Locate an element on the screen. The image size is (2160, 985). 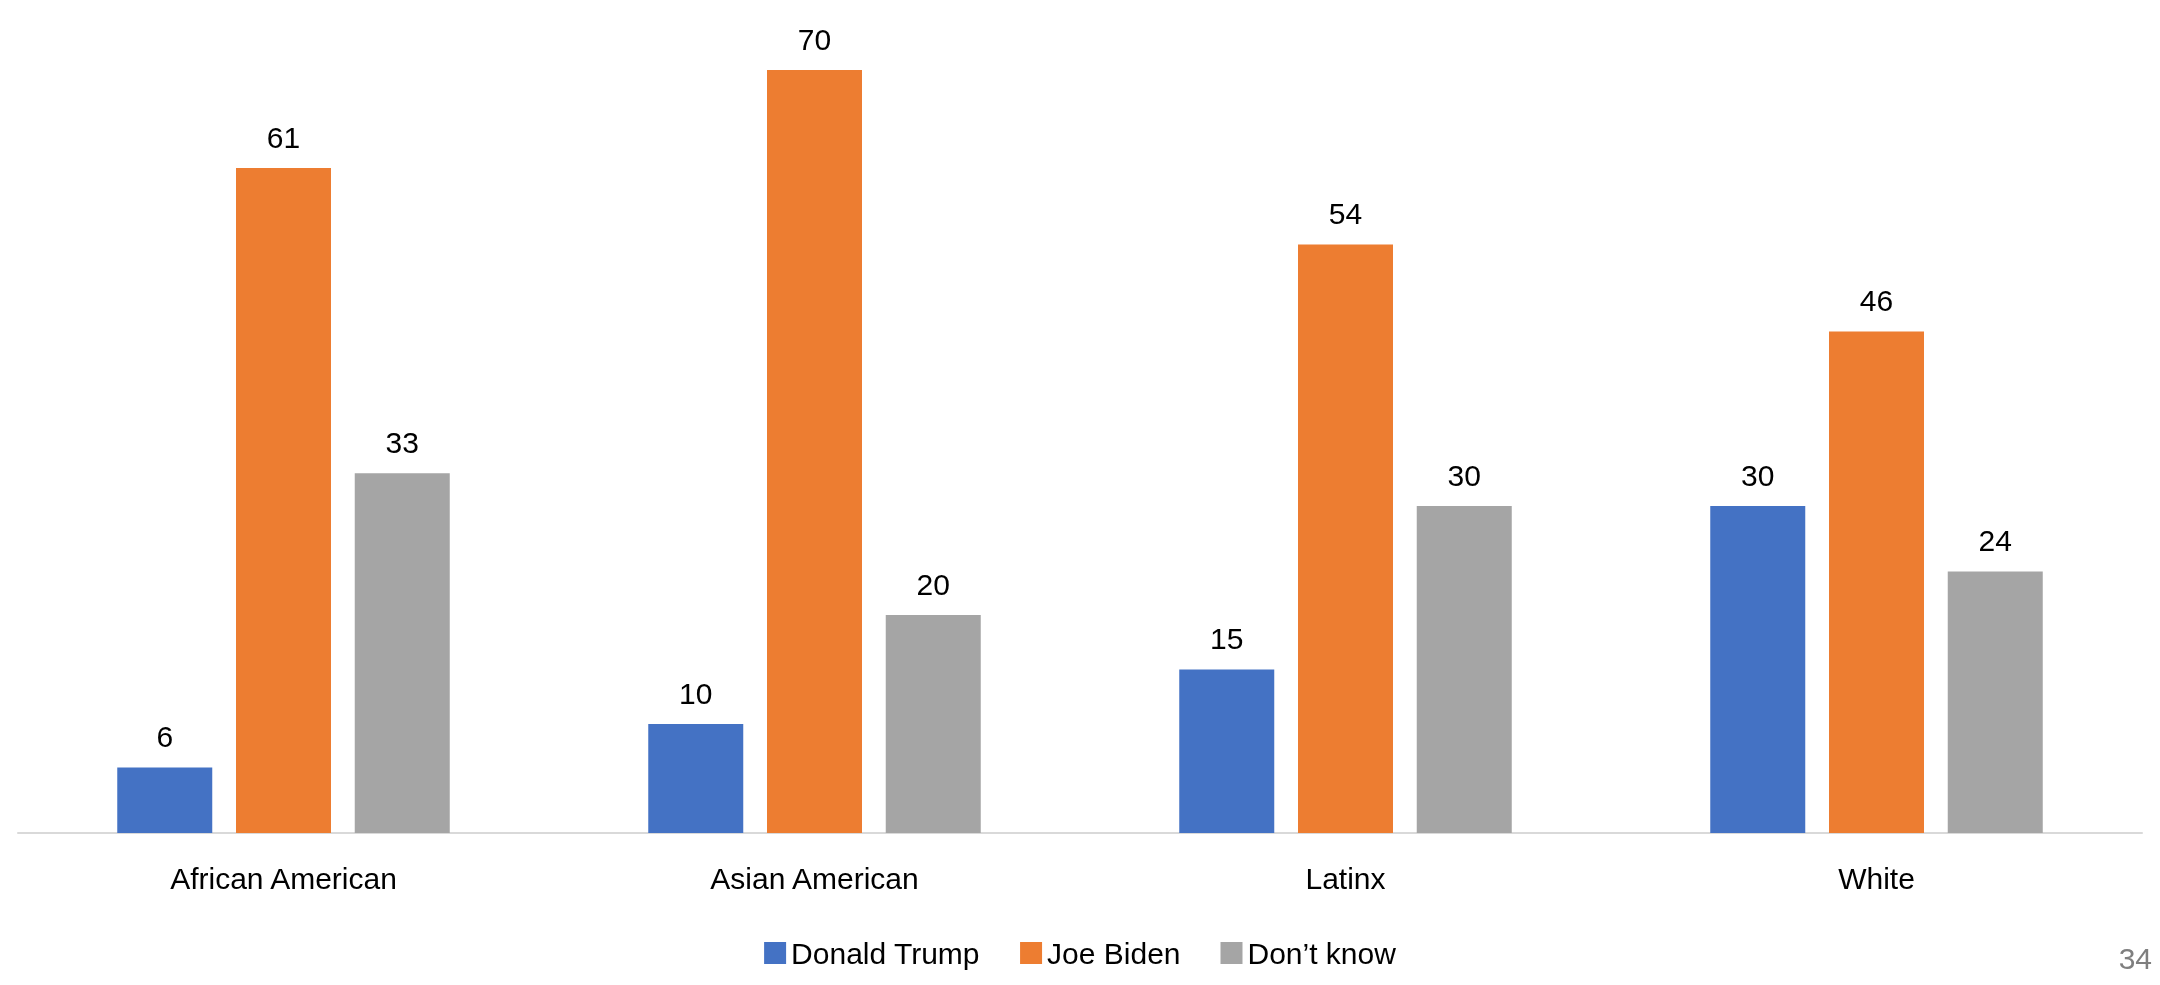
data-label: 20 is located at coordinates (933, 584).